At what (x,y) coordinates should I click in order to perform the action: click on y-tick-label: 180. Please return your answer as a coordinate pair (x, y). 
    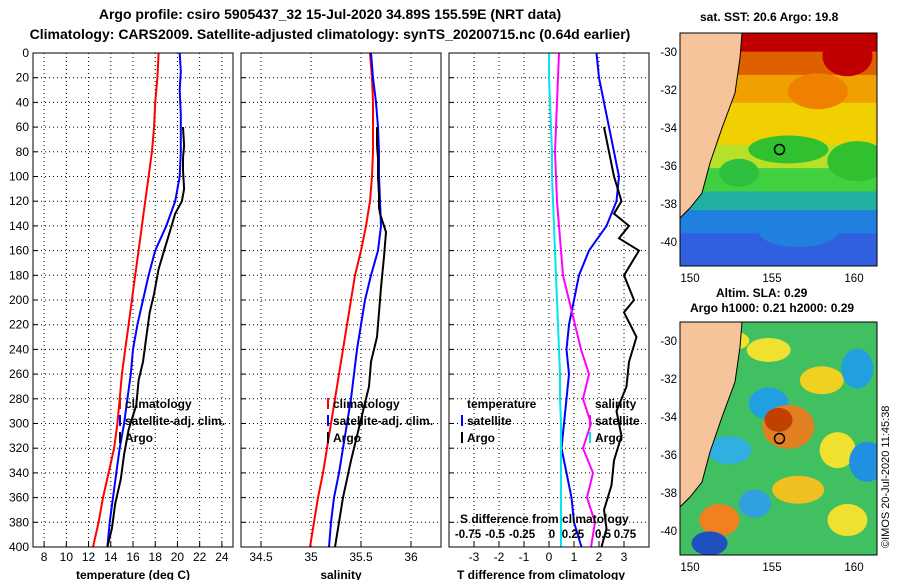
    Looking at the image, I should click on (19, 275).